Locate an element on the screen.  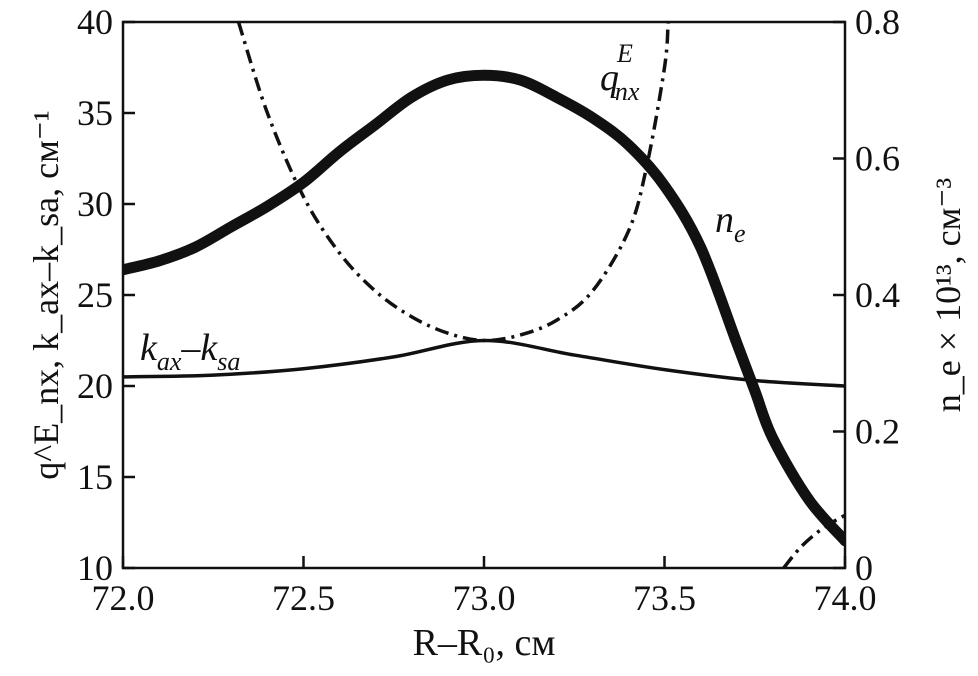
y-tick-label-left: 25 is located at coordinates (95, 295).